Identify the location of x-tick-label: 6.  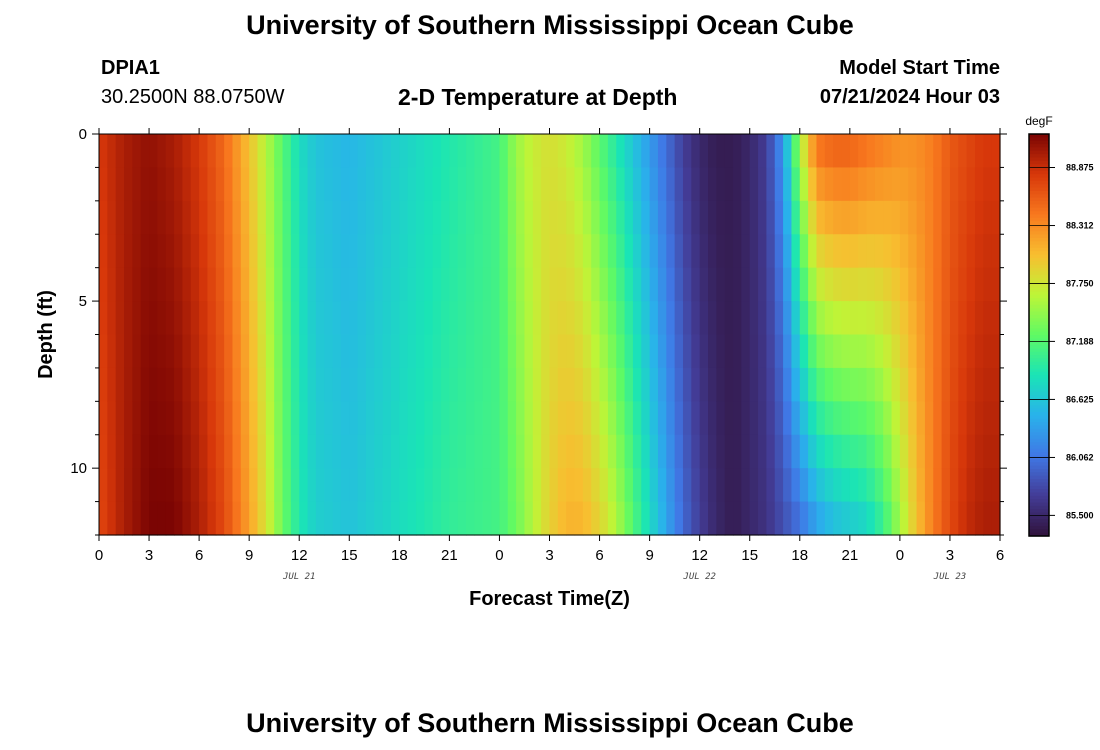
(599, 555).